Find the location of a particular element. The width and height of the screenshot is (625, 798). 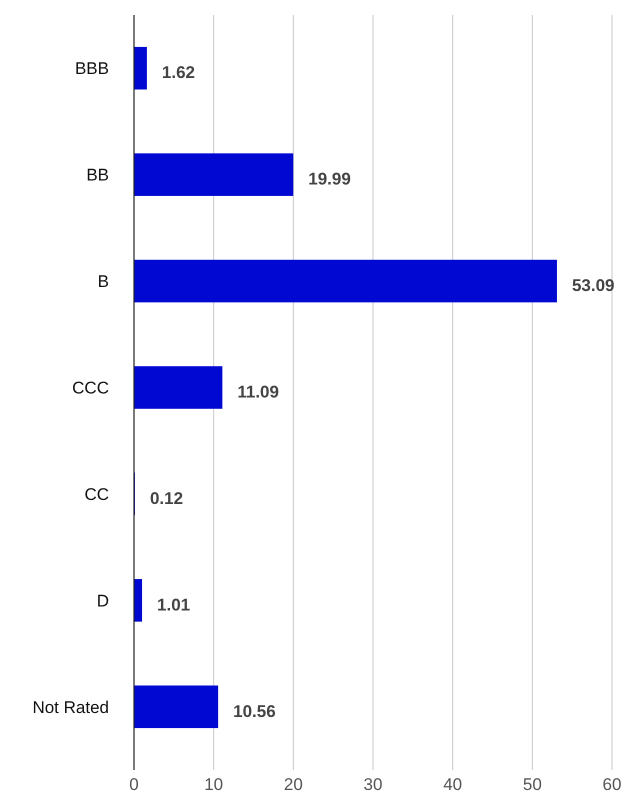

data-label: 1.01 is located at coordinates (173, 604).